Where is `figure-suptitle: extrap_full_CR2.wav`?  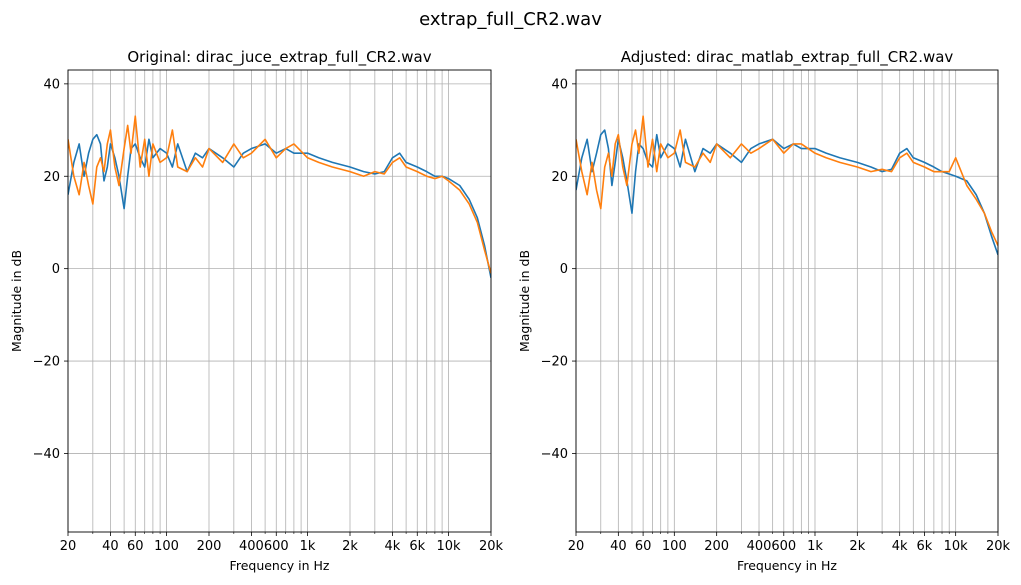 figure-suptitle: extrap_full_CR2.wav is located at coordinates (510, 19).